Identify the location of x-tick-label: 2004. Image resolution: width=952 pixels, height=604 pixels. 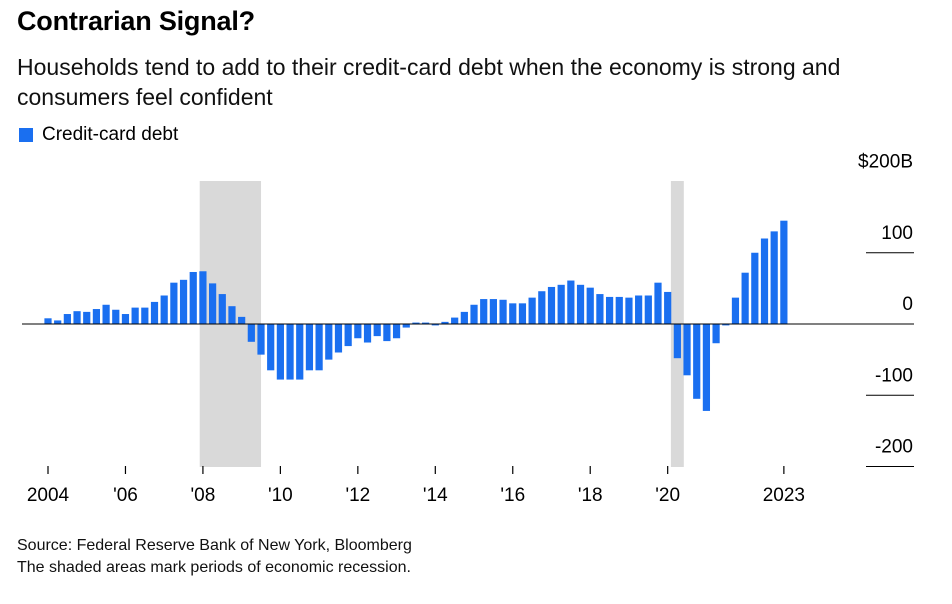
(48, 495).